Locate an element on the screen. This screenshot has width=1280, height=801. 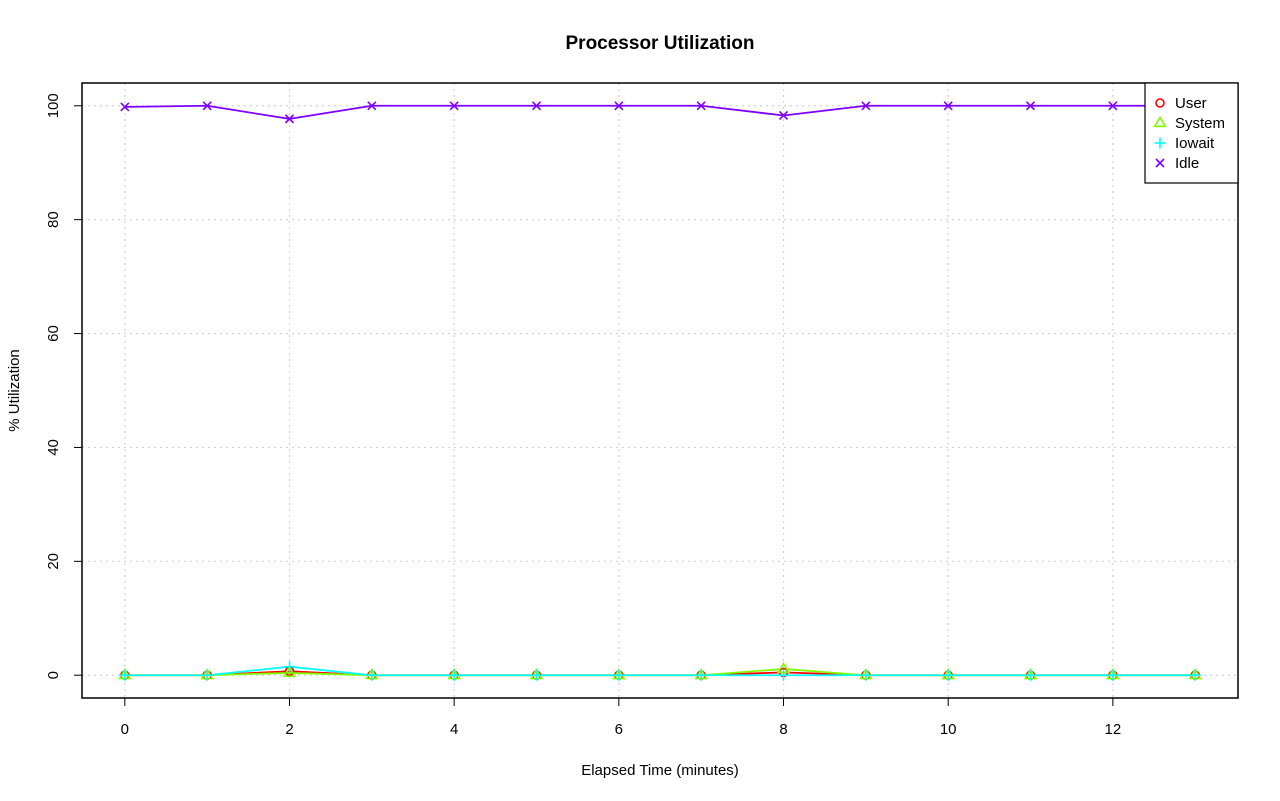
legend-marker-user is located at coordinates (1160, 103).